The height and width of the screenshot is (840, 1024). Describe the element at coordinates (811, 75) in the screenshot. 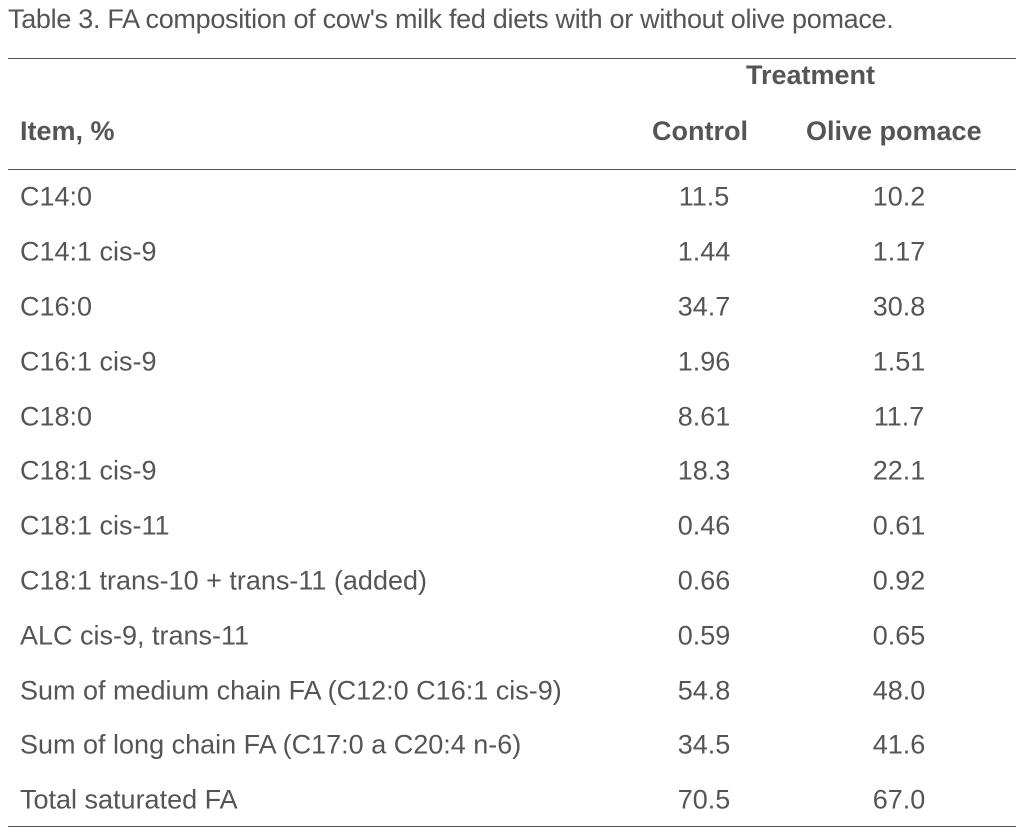

I see `treatment-group-header: Treatment` at that location.